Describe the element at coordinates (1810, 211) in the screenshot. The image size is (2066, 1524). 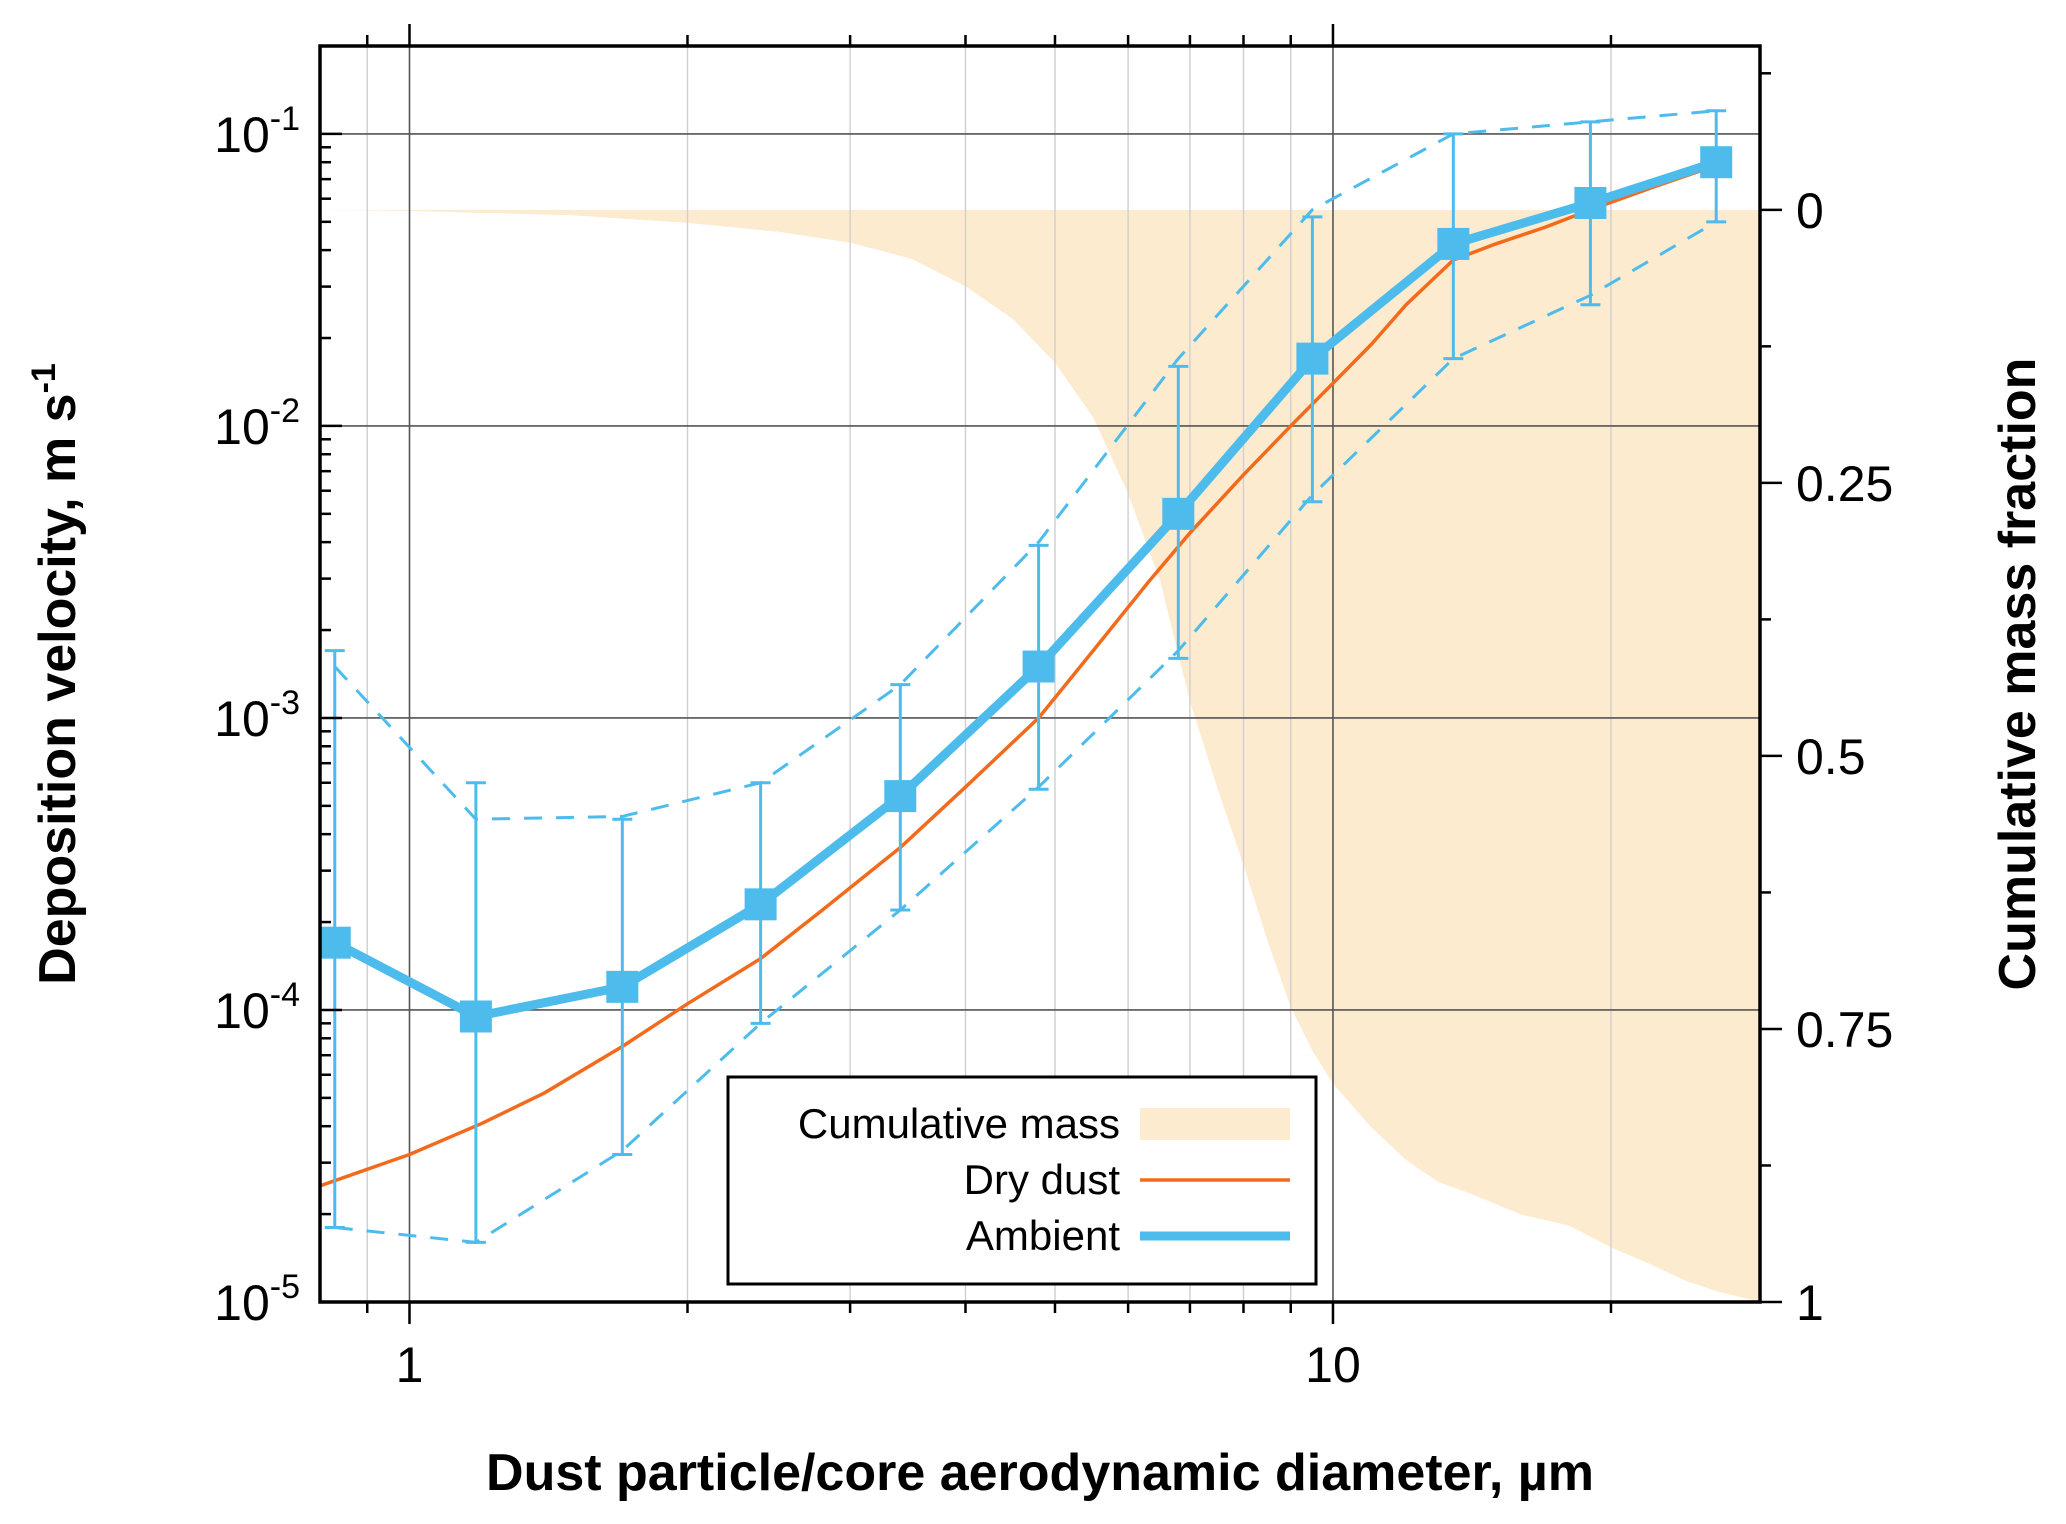
I see `y2-tick-label: 0` at that location.